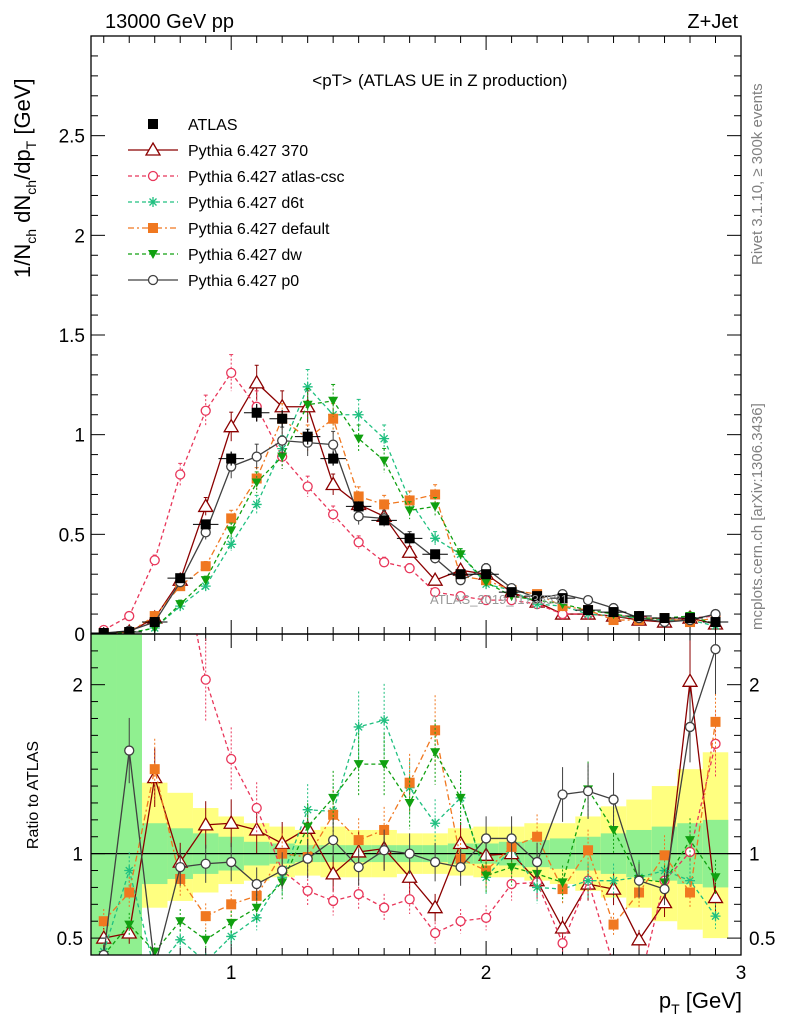 The image size is (786, 1024). Describe the element at coordinates (754, 855) in the screenshot. I see `ratio-y-tick-label-right: 1` at that location.